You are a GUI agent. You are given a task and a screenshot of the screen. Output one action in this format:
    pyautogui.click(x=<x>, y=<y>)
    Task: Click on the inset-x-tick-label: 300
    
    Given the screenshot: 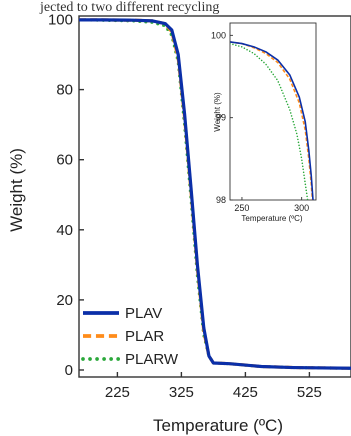 What is the action you would take?
    pyautogui.click(x=301, y=208)
    